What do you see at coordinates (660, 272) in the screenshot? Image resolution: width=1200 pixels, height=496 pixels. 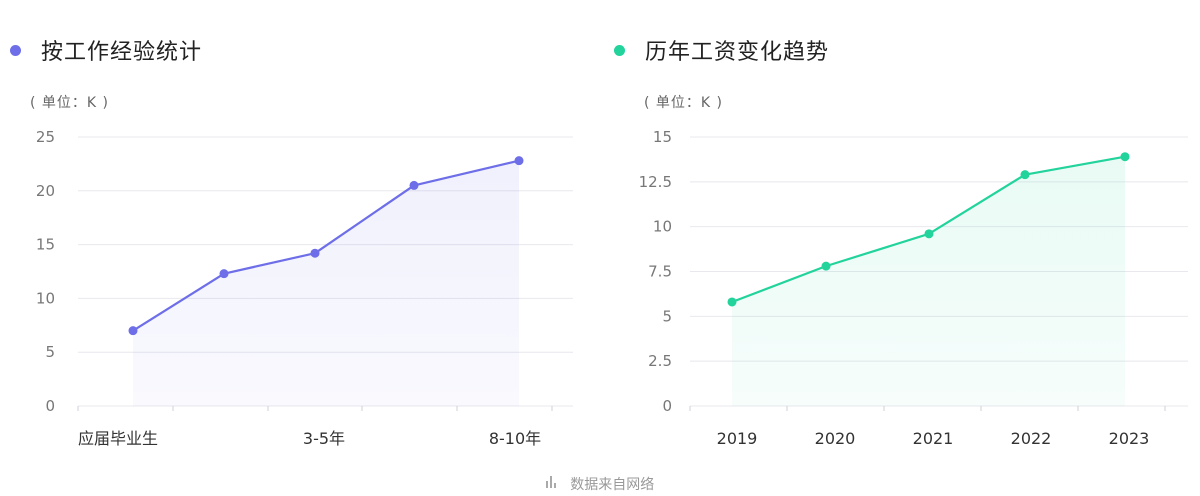 I see `right-y-tick-label: 7.5` at bounding box center [660, 272].